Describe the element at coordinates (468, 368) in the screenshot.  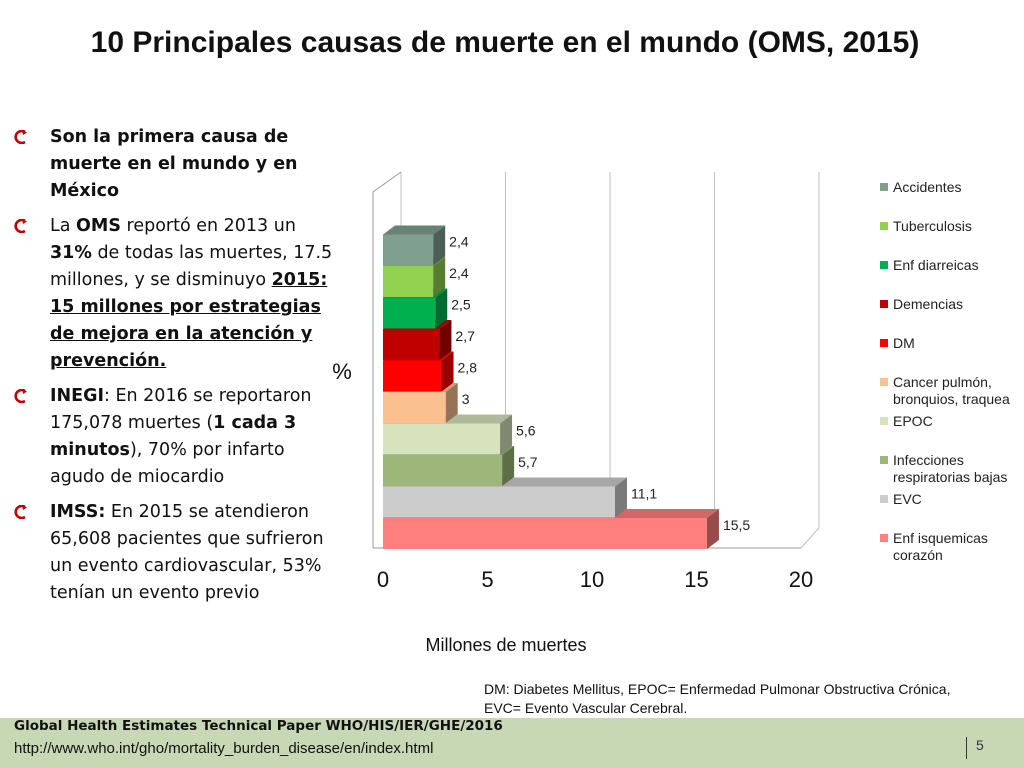
I see `data-label: 2,8` at that location.